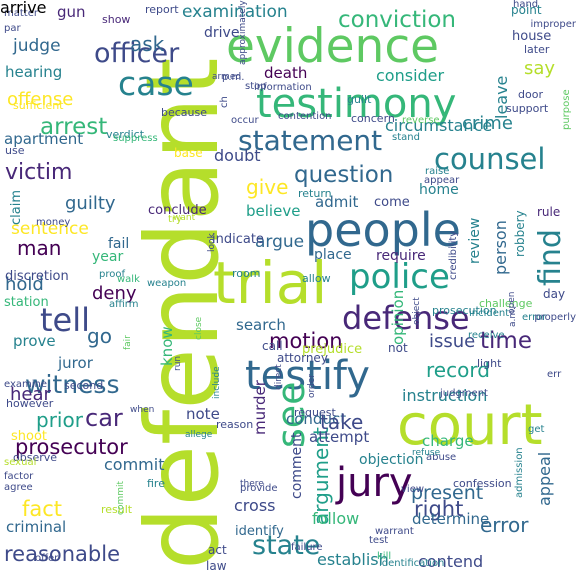 This screenshot has height=576, width=576. What do you see at coordinates (373, 118) in the screenshot?
I see `word-concern: concern` at bounding box center [373, 118].